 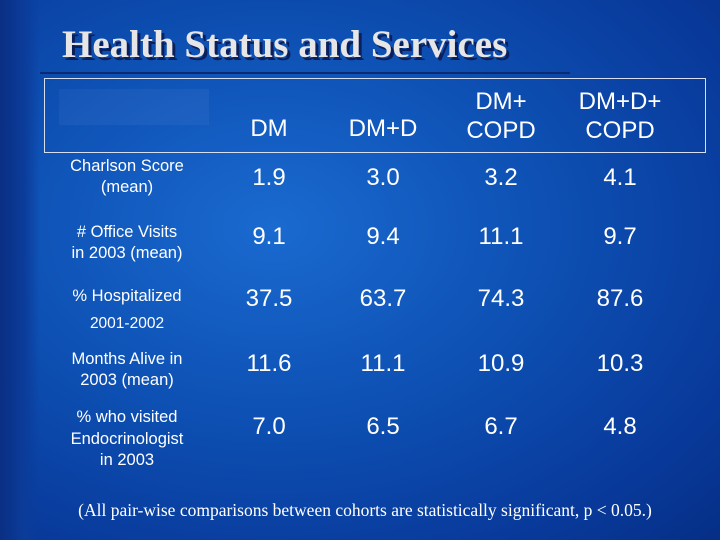 What do you see at coordinates (127, 323) in the screenshot?
I see `row-label-line: 2001-2002` at bounding box center [127, 323].